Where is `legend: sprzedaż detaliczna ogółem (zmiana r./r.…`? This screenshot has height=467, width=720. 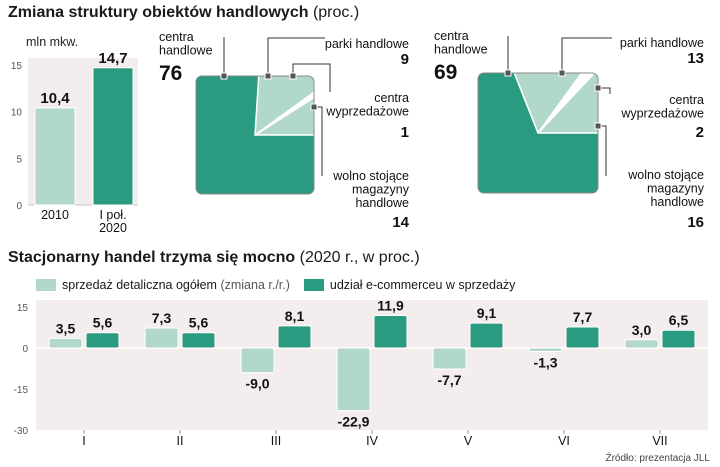 legend: sprzedaż detaliczna ogółem (zmiana r./r.… is located at coordinates (282, 285).